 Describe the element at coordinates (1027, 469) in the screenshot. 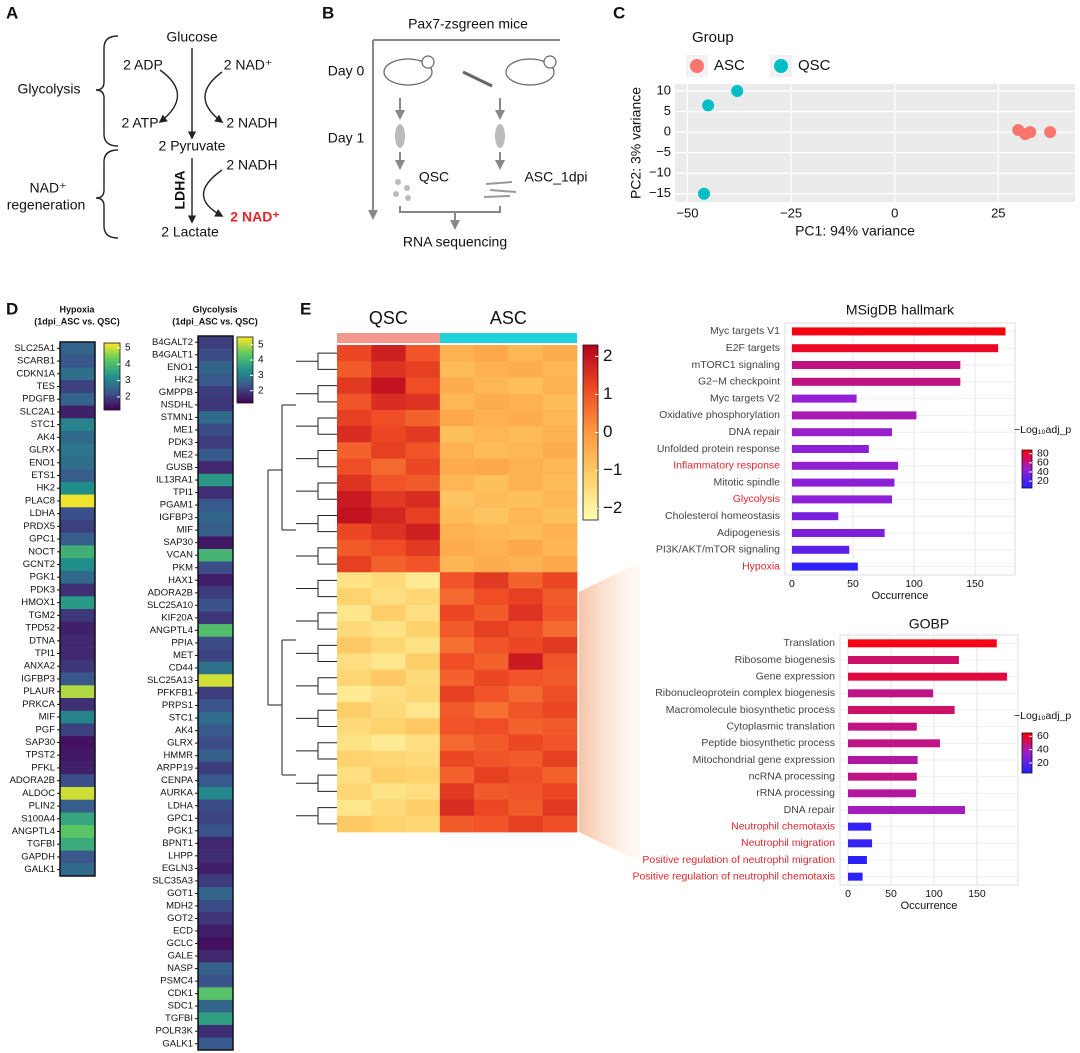

I see `colorbar` at that location.